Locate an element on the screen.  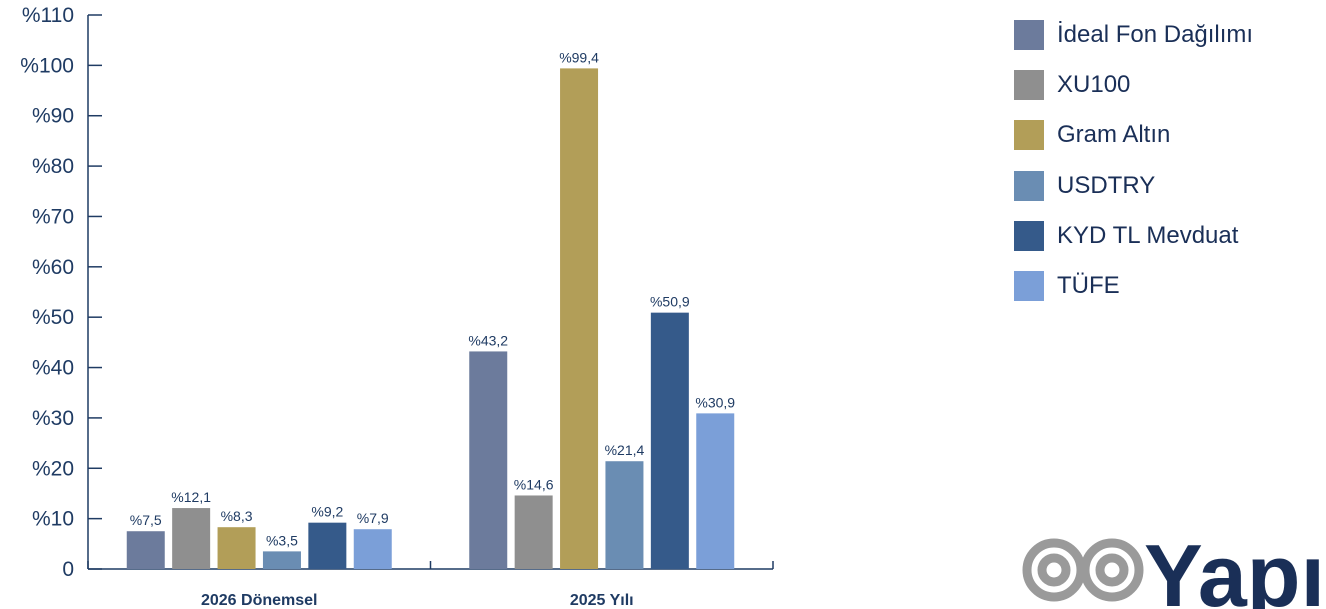
yapi-kredi-logo-mark: Yapı is located at coordinates (1173, 567).